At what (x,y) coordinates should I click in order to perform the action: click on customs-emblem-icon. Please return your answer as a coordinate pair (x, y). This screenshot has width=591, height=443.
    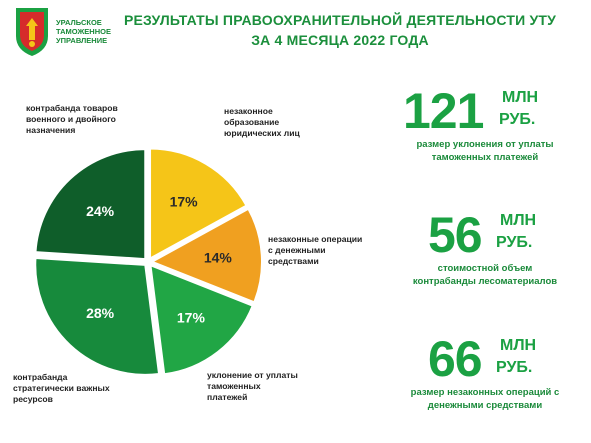
    Looking at the image, I should click on (32, 32).